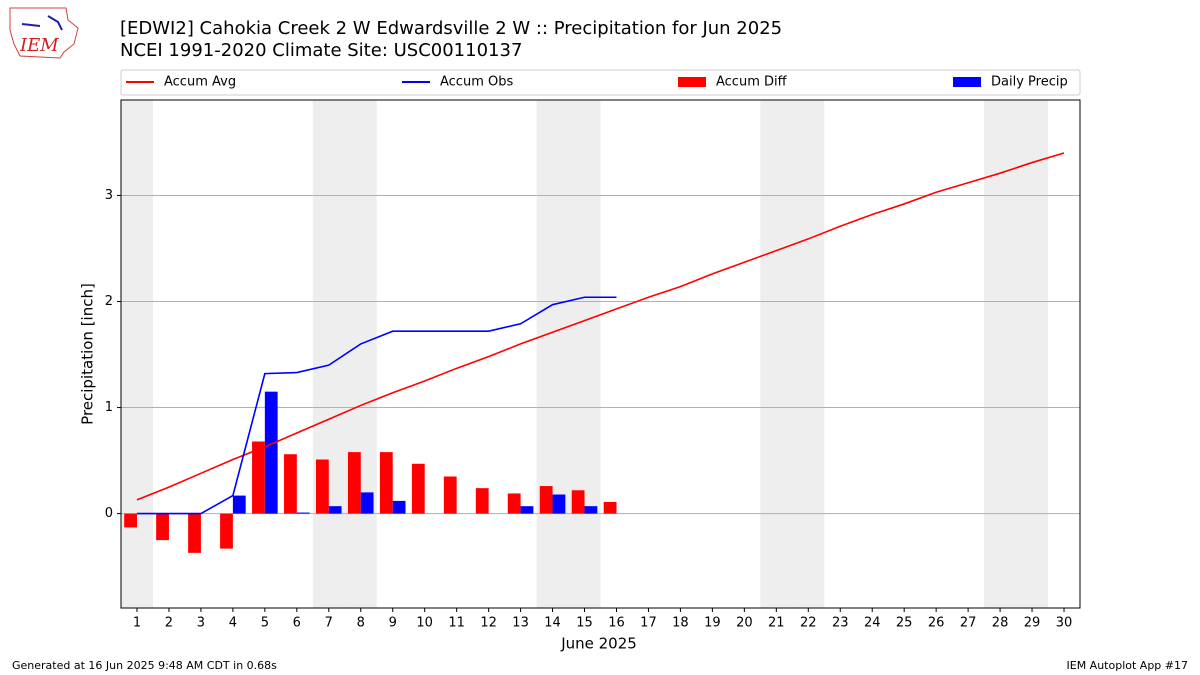 This screenshot has height=675, width=1200. Describe the element at coordinates (109, 513) in the screenshot. I see `y-tick-label: 0` at that location.